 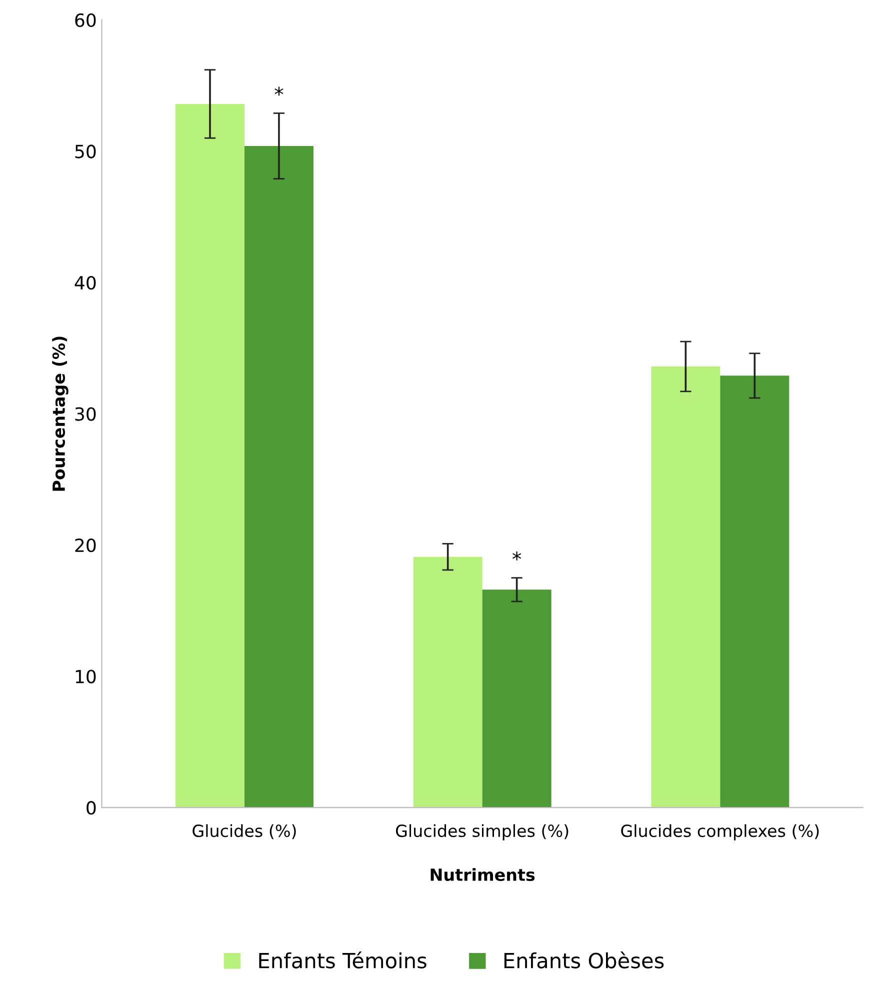 I want to click on legend-label: Enfants Obèses, so click(x=584, y=960).